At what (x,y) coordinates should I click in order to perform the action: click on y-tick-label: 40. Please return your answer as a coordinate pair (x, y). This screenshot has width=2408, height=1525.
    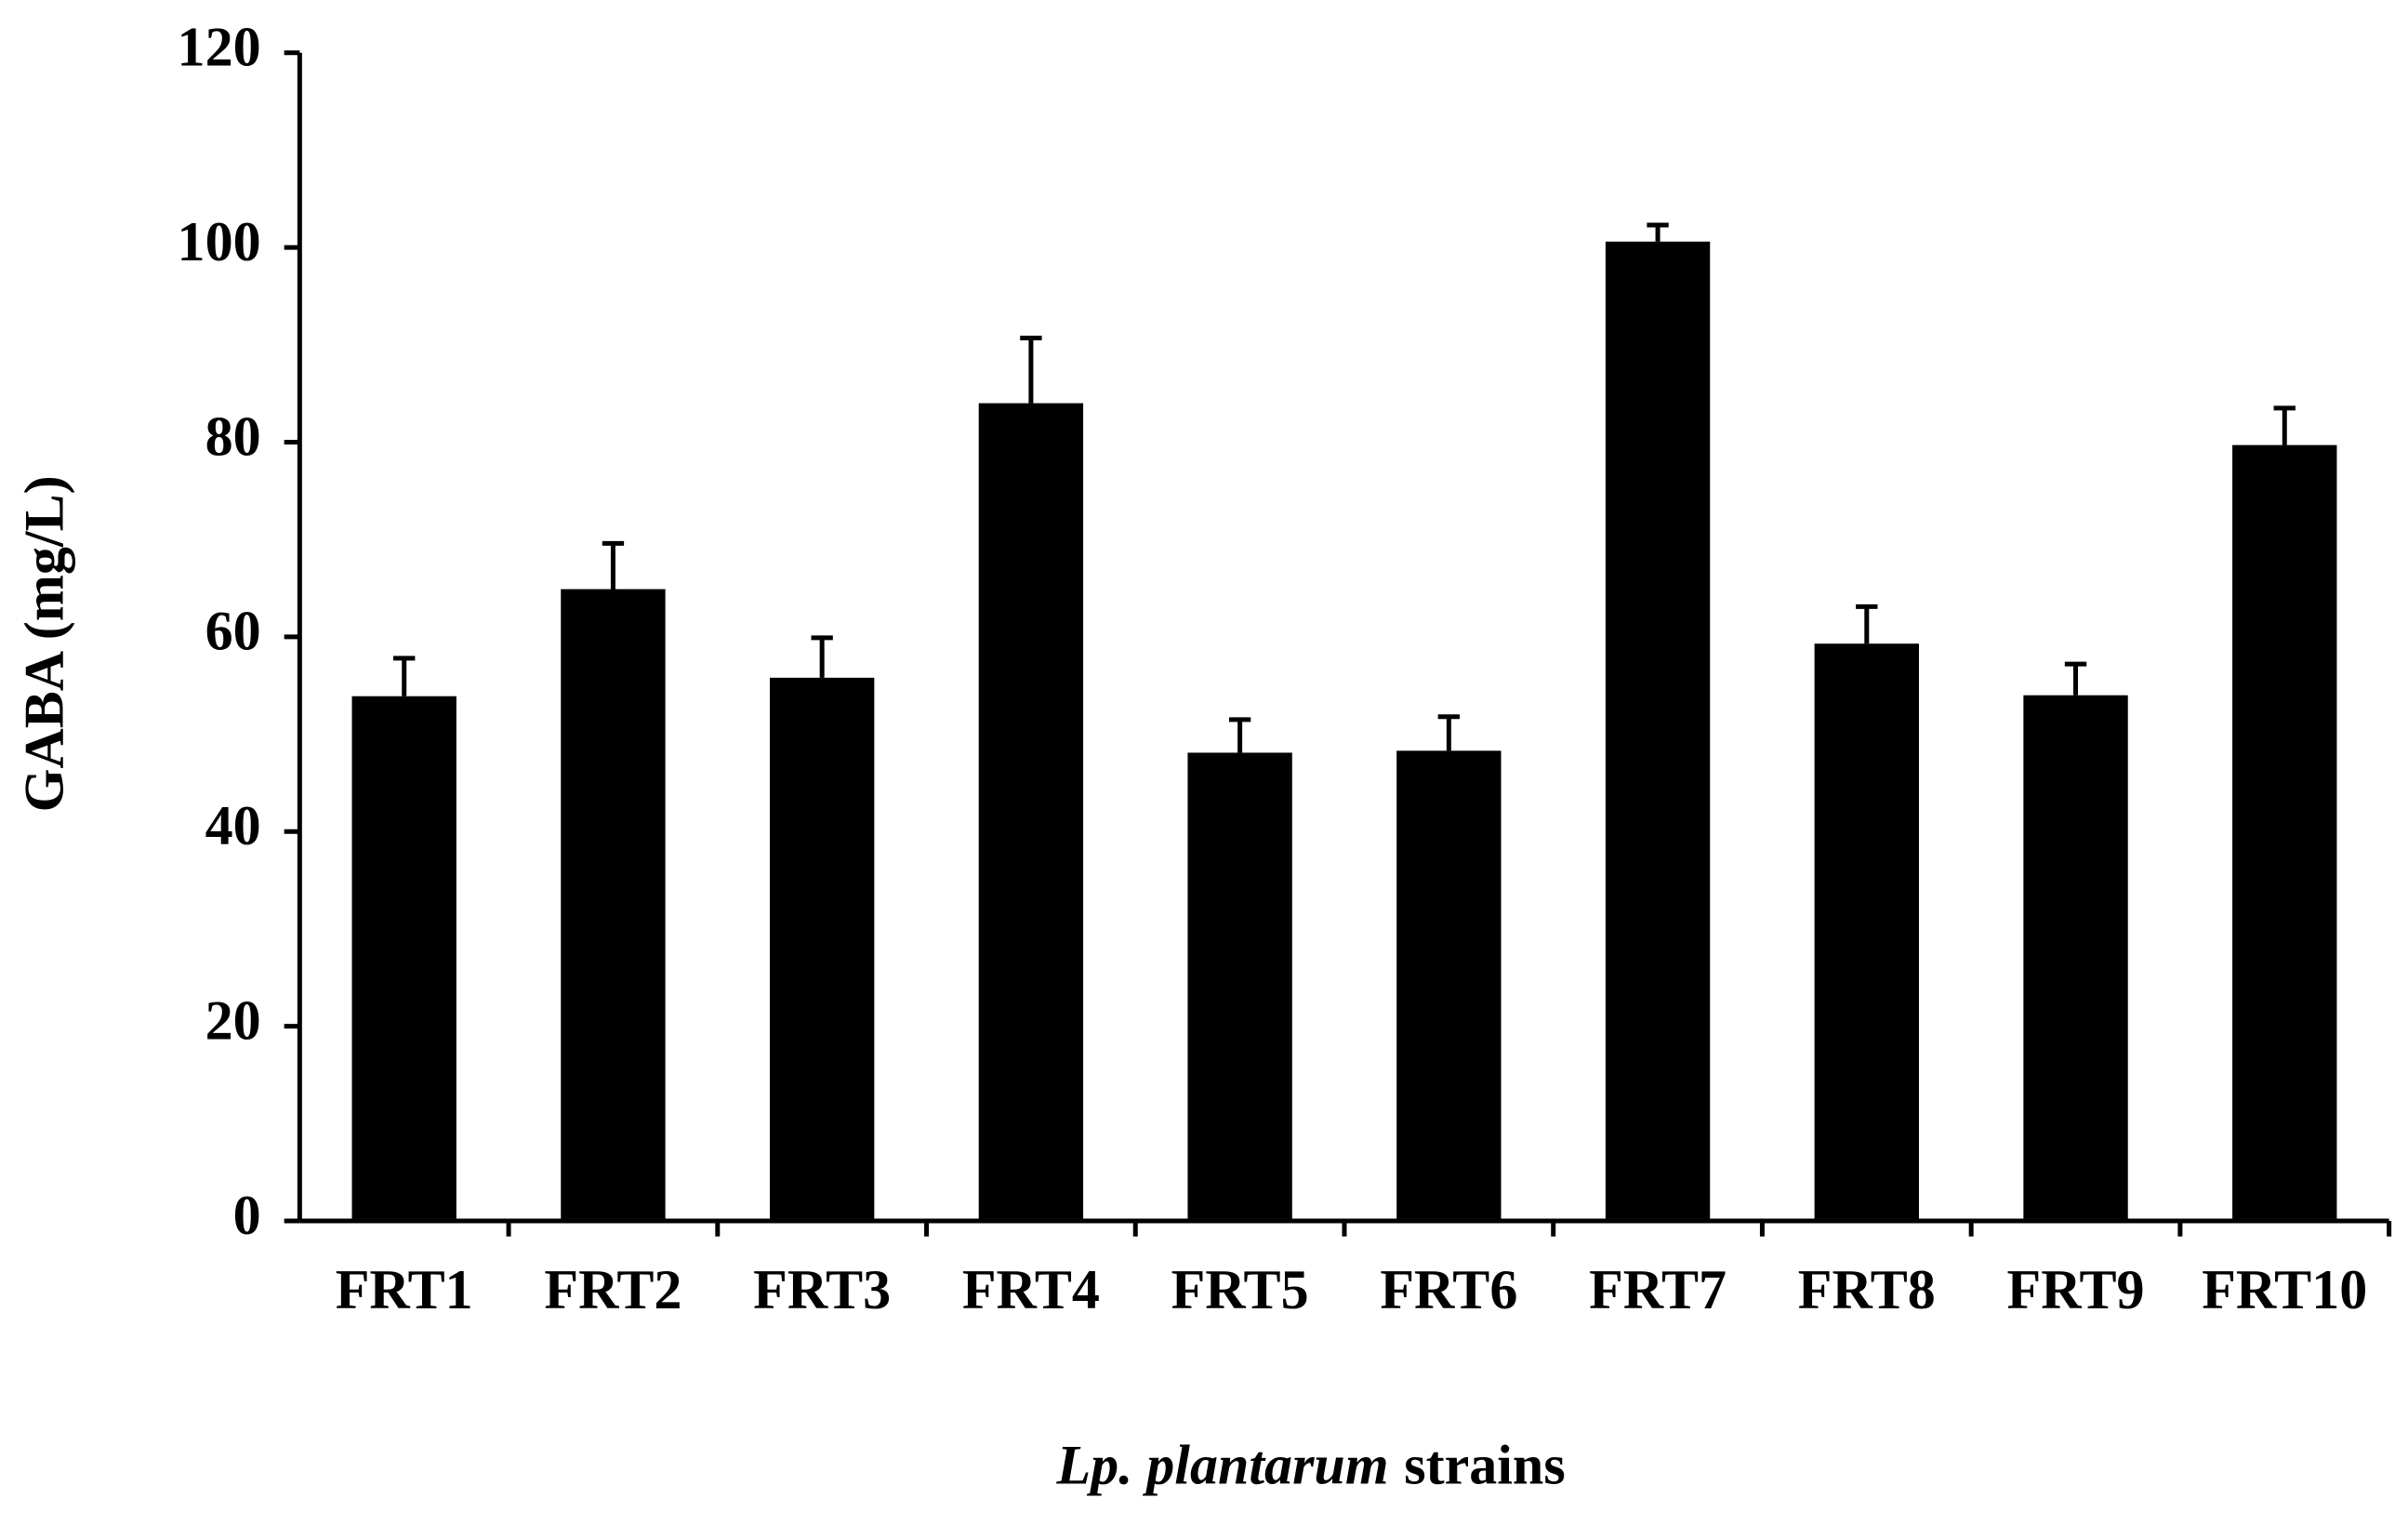
    Looking at the image, I should click on (233, 825).